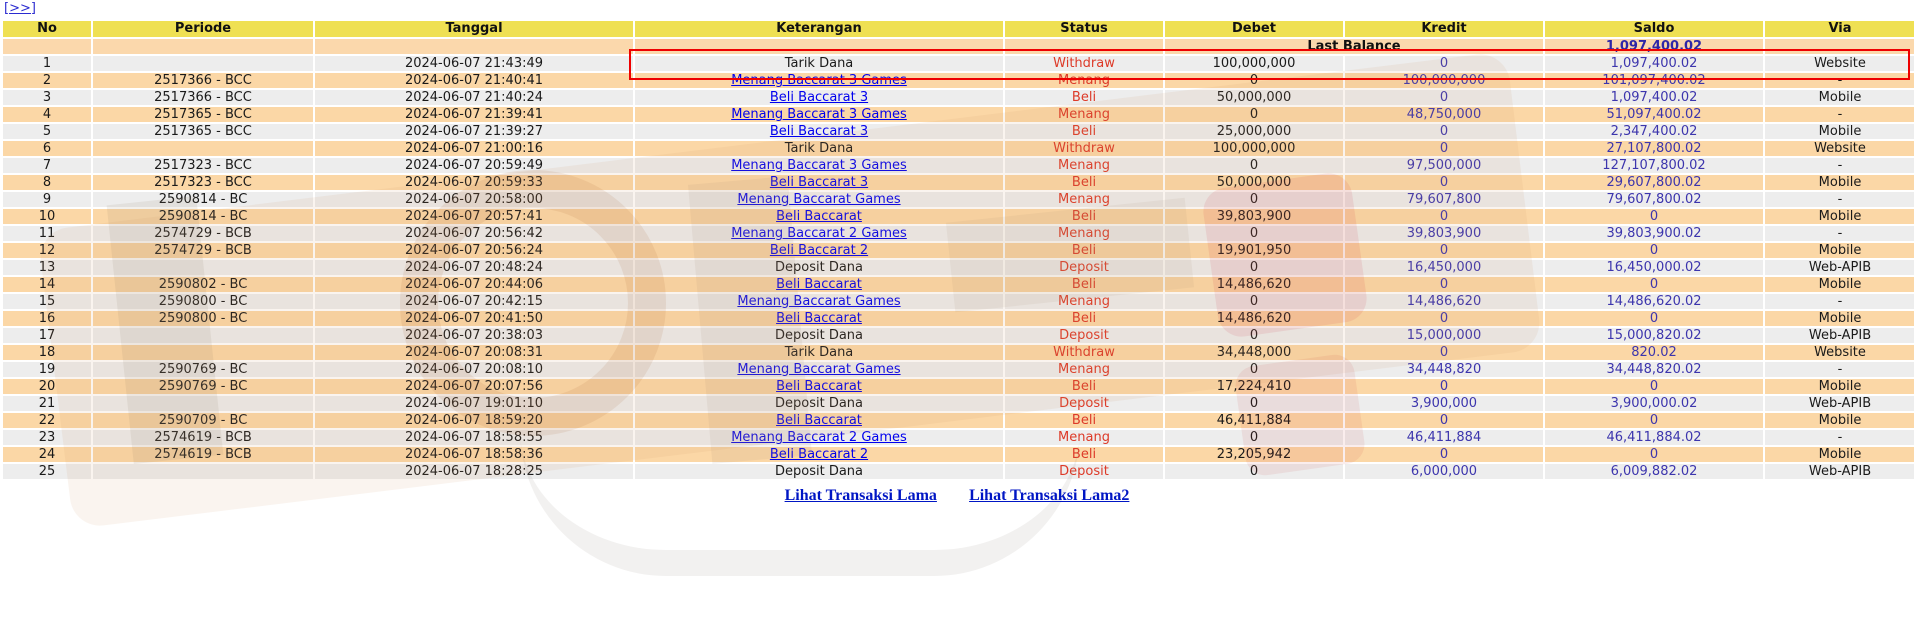 Image resolution: width=1914 pixels, height=630 pixels. I want to click on cell-tanggal: 2024-06-07 21:39:41, so click(474, 114).